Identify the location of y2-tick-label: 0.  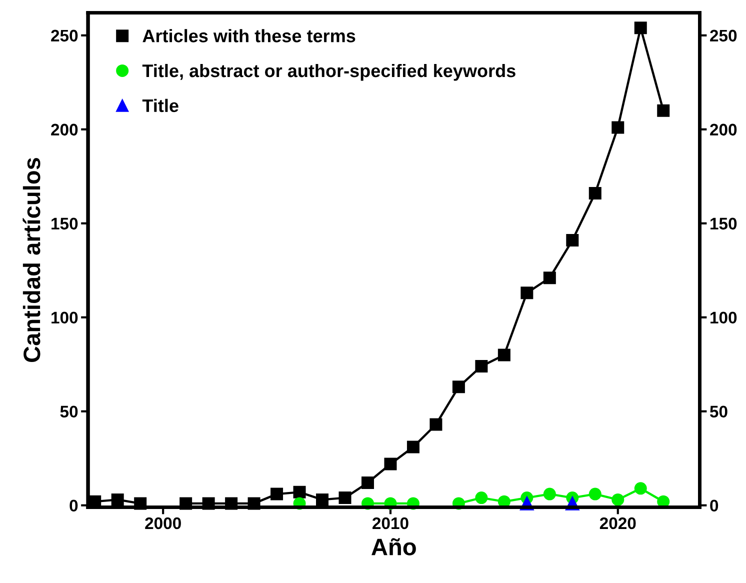
(714, 506).